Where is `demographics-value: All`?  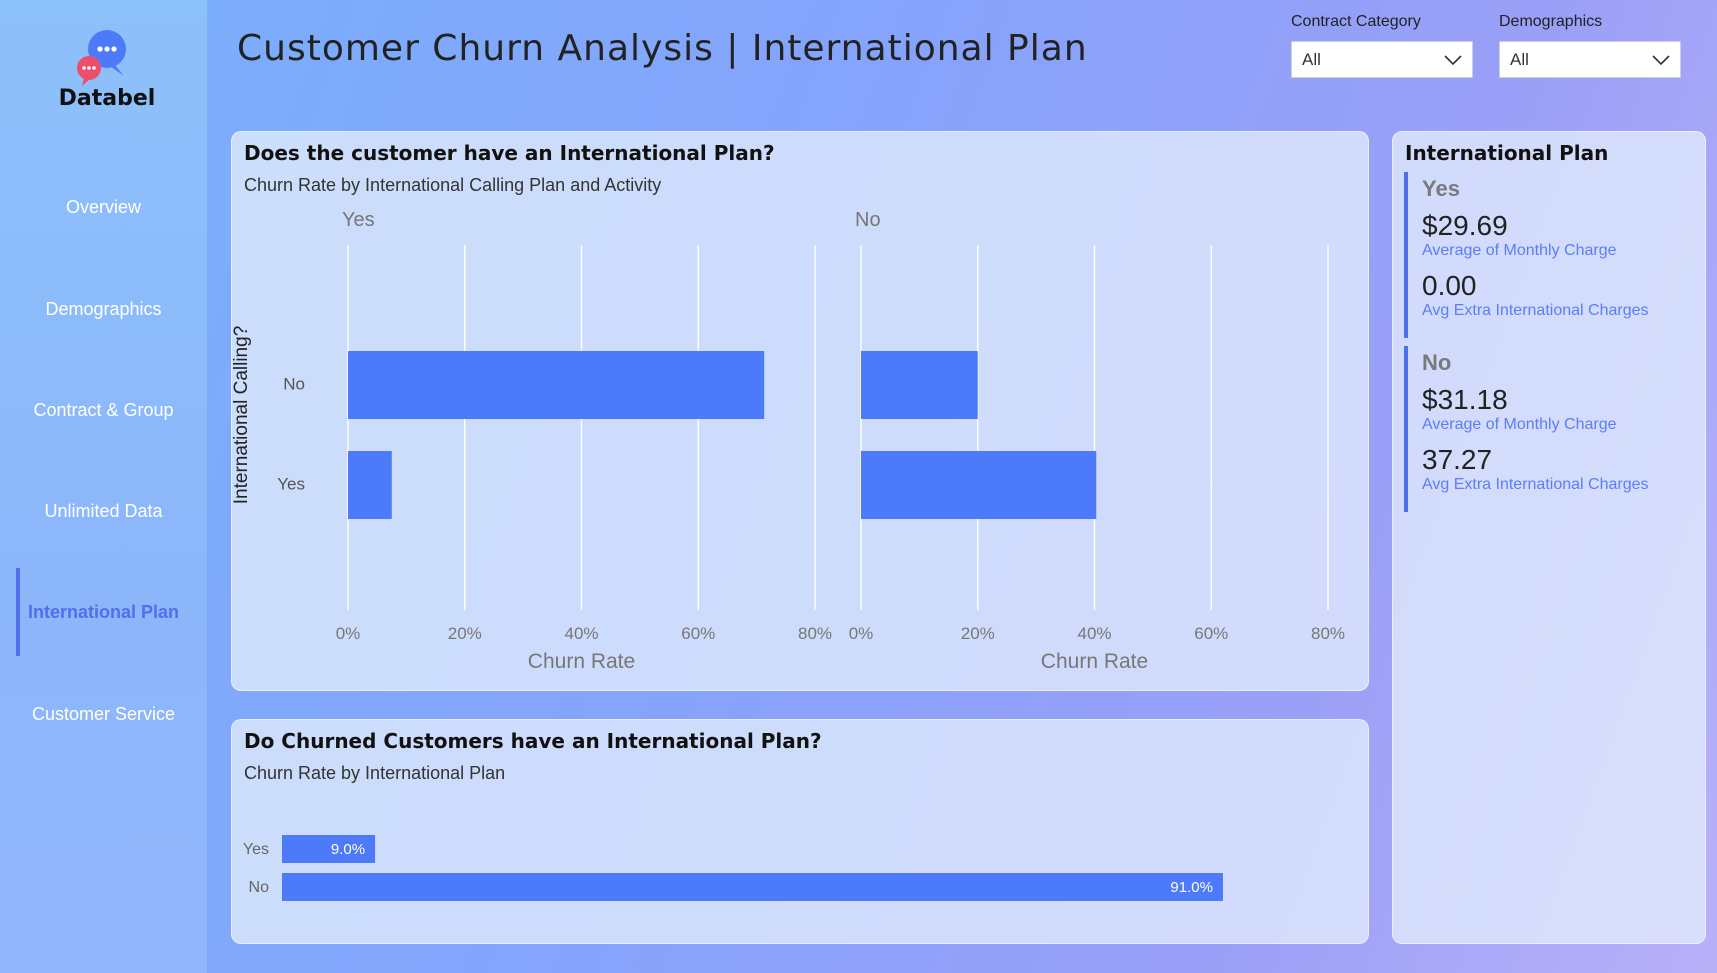 demographics-value: All is located at coordinates (1519, 59).